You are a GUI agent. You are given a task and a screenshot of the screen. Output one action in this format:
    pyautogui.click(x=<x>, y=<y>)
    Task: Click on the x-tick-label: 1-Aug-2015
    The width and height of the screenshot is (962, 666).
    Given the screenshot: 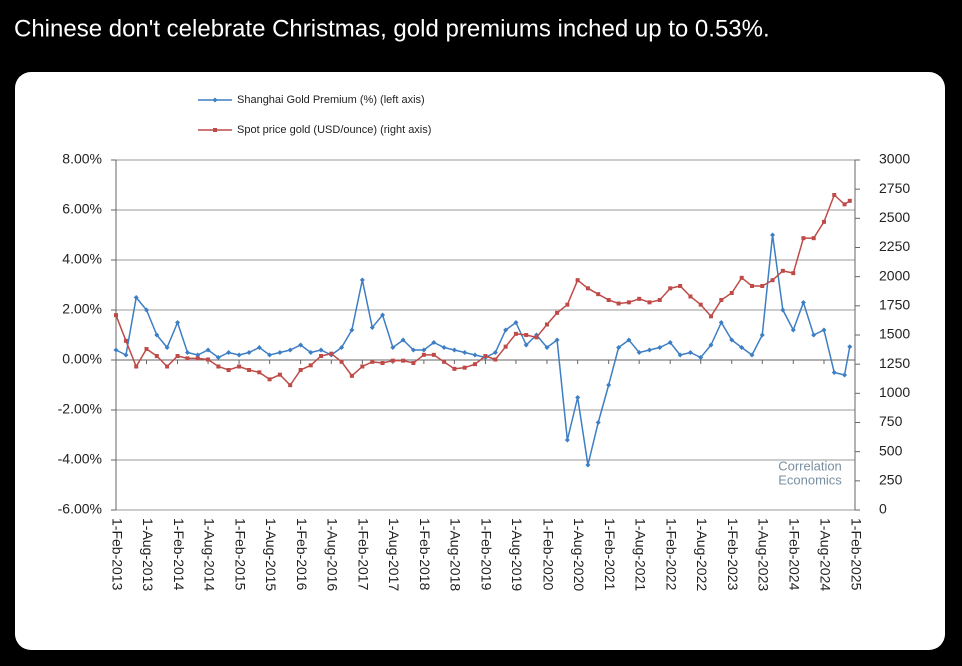 What is the action you would take?
    pyautogui.click(x=271, y=554)
    